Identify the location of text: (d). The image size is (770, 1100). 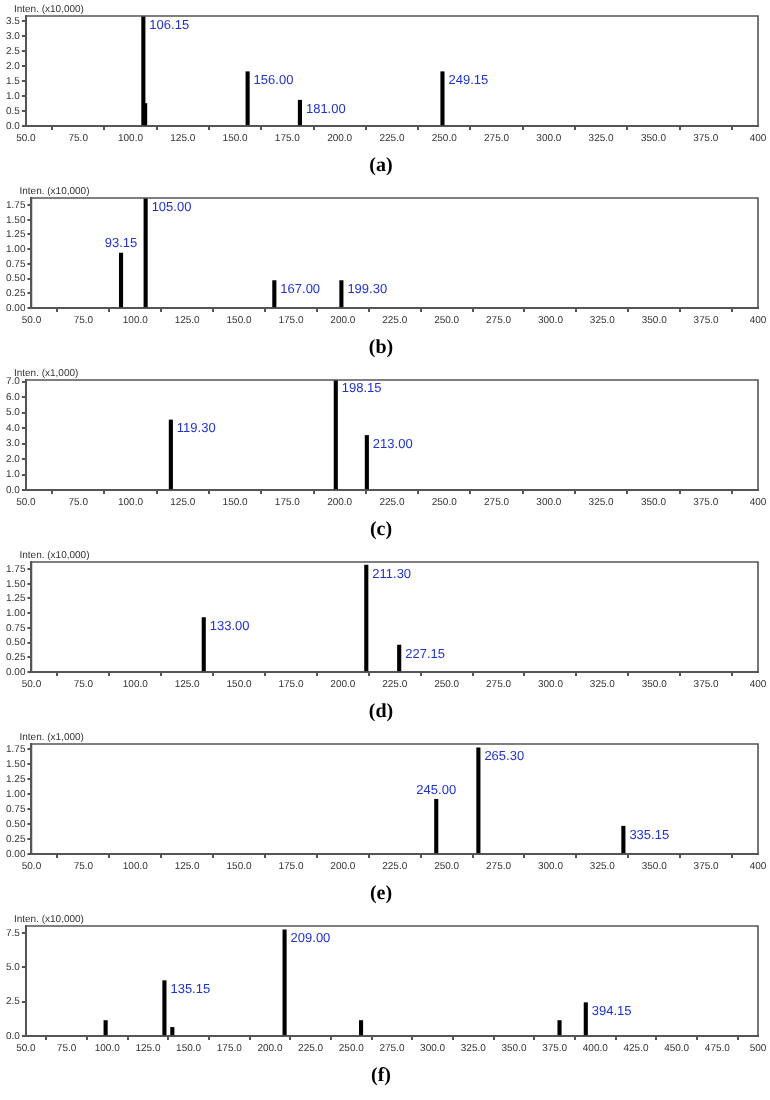
(381, 712).